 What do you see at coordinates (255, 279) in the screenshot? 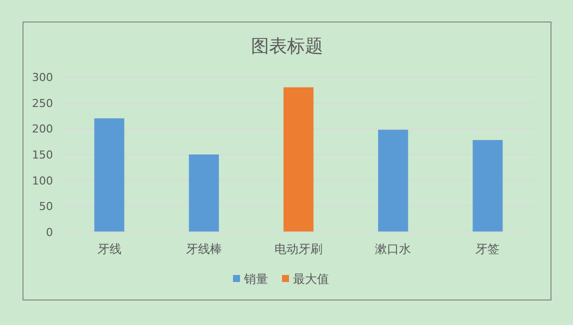
I see `legend-label: 销量` at bounding box center [255, 279].